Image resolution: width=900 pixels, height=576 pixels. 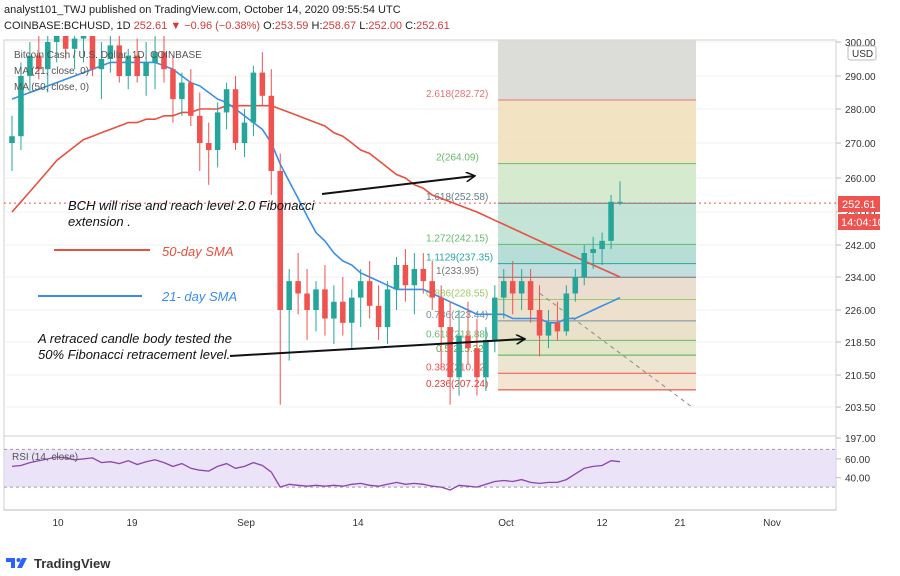 What do you see at coordinates (861, 137) in the screenshot?
I see `price-tags: 252.61 14:04:10 USD` at bounding box center [861, 137].